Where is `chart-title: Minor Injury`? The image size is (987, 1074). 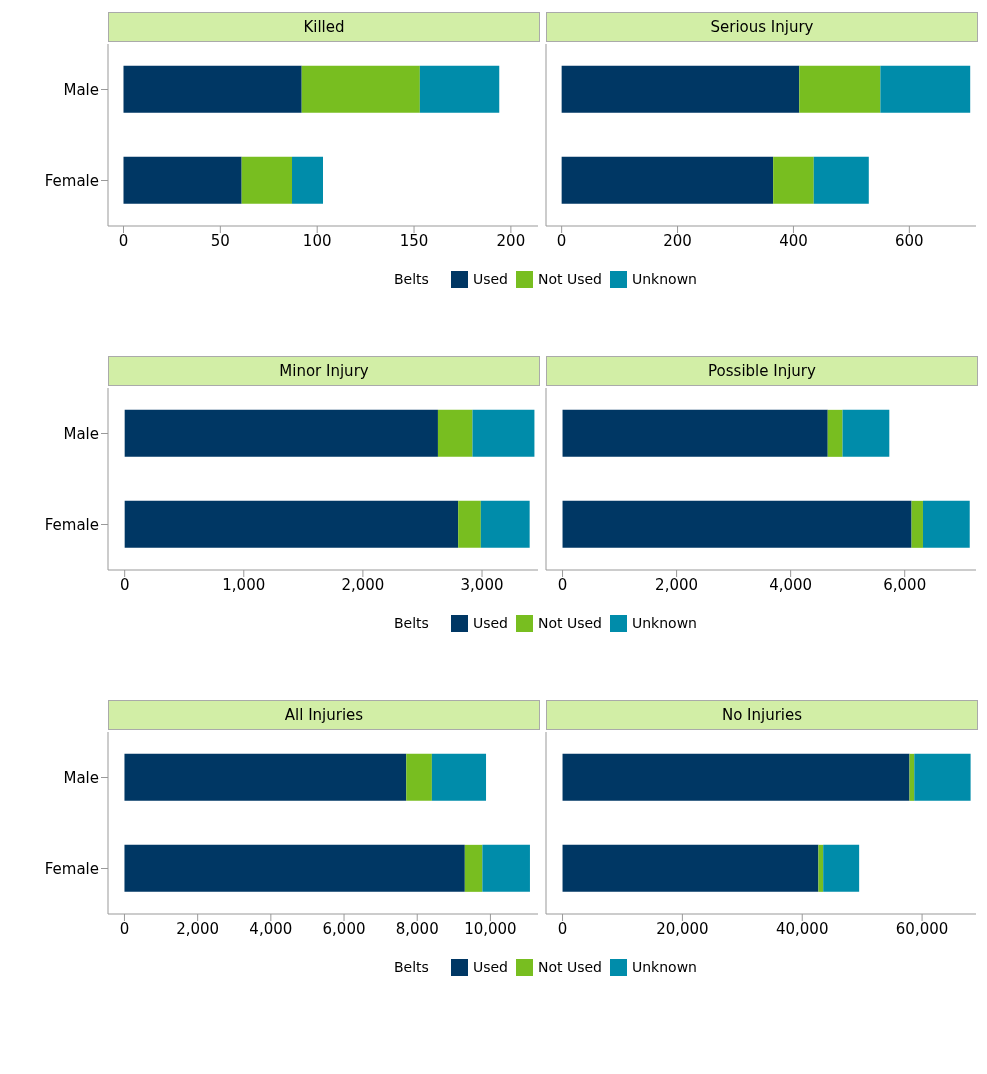
chart-title: Minor Injury is located at coordinates (324, 371).